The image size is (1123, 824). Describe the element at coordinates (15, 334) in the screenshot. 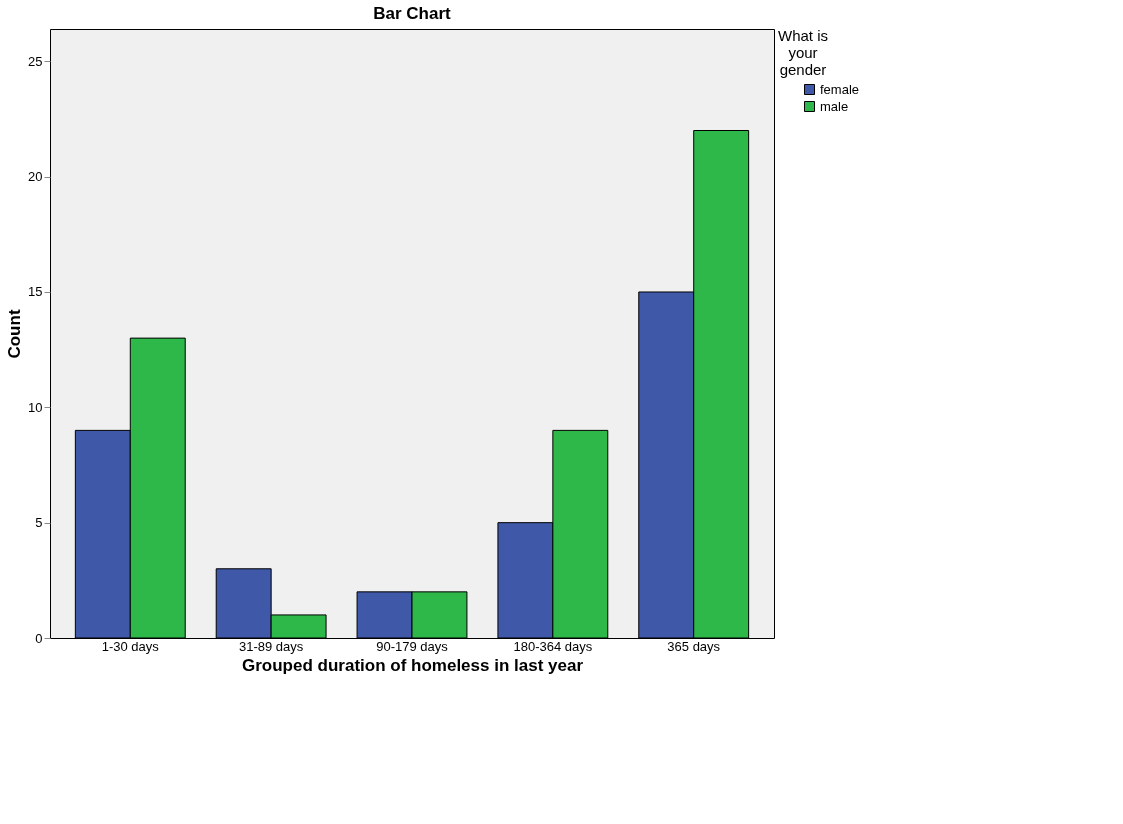

I see `y-axis-title: Count` at that location.